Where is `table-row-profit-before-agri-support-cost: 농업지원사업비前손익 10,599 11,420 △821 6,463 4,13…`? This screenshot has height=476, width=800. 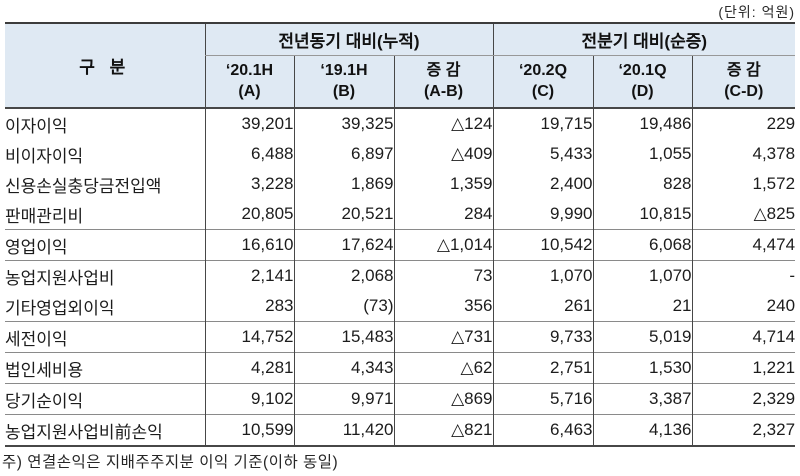 table-row-profit-before-agri-support-cost: 농업지원사업비前손익 10,599 11,420 △821 6,463 4,13… is located at coordinates (400, 430).